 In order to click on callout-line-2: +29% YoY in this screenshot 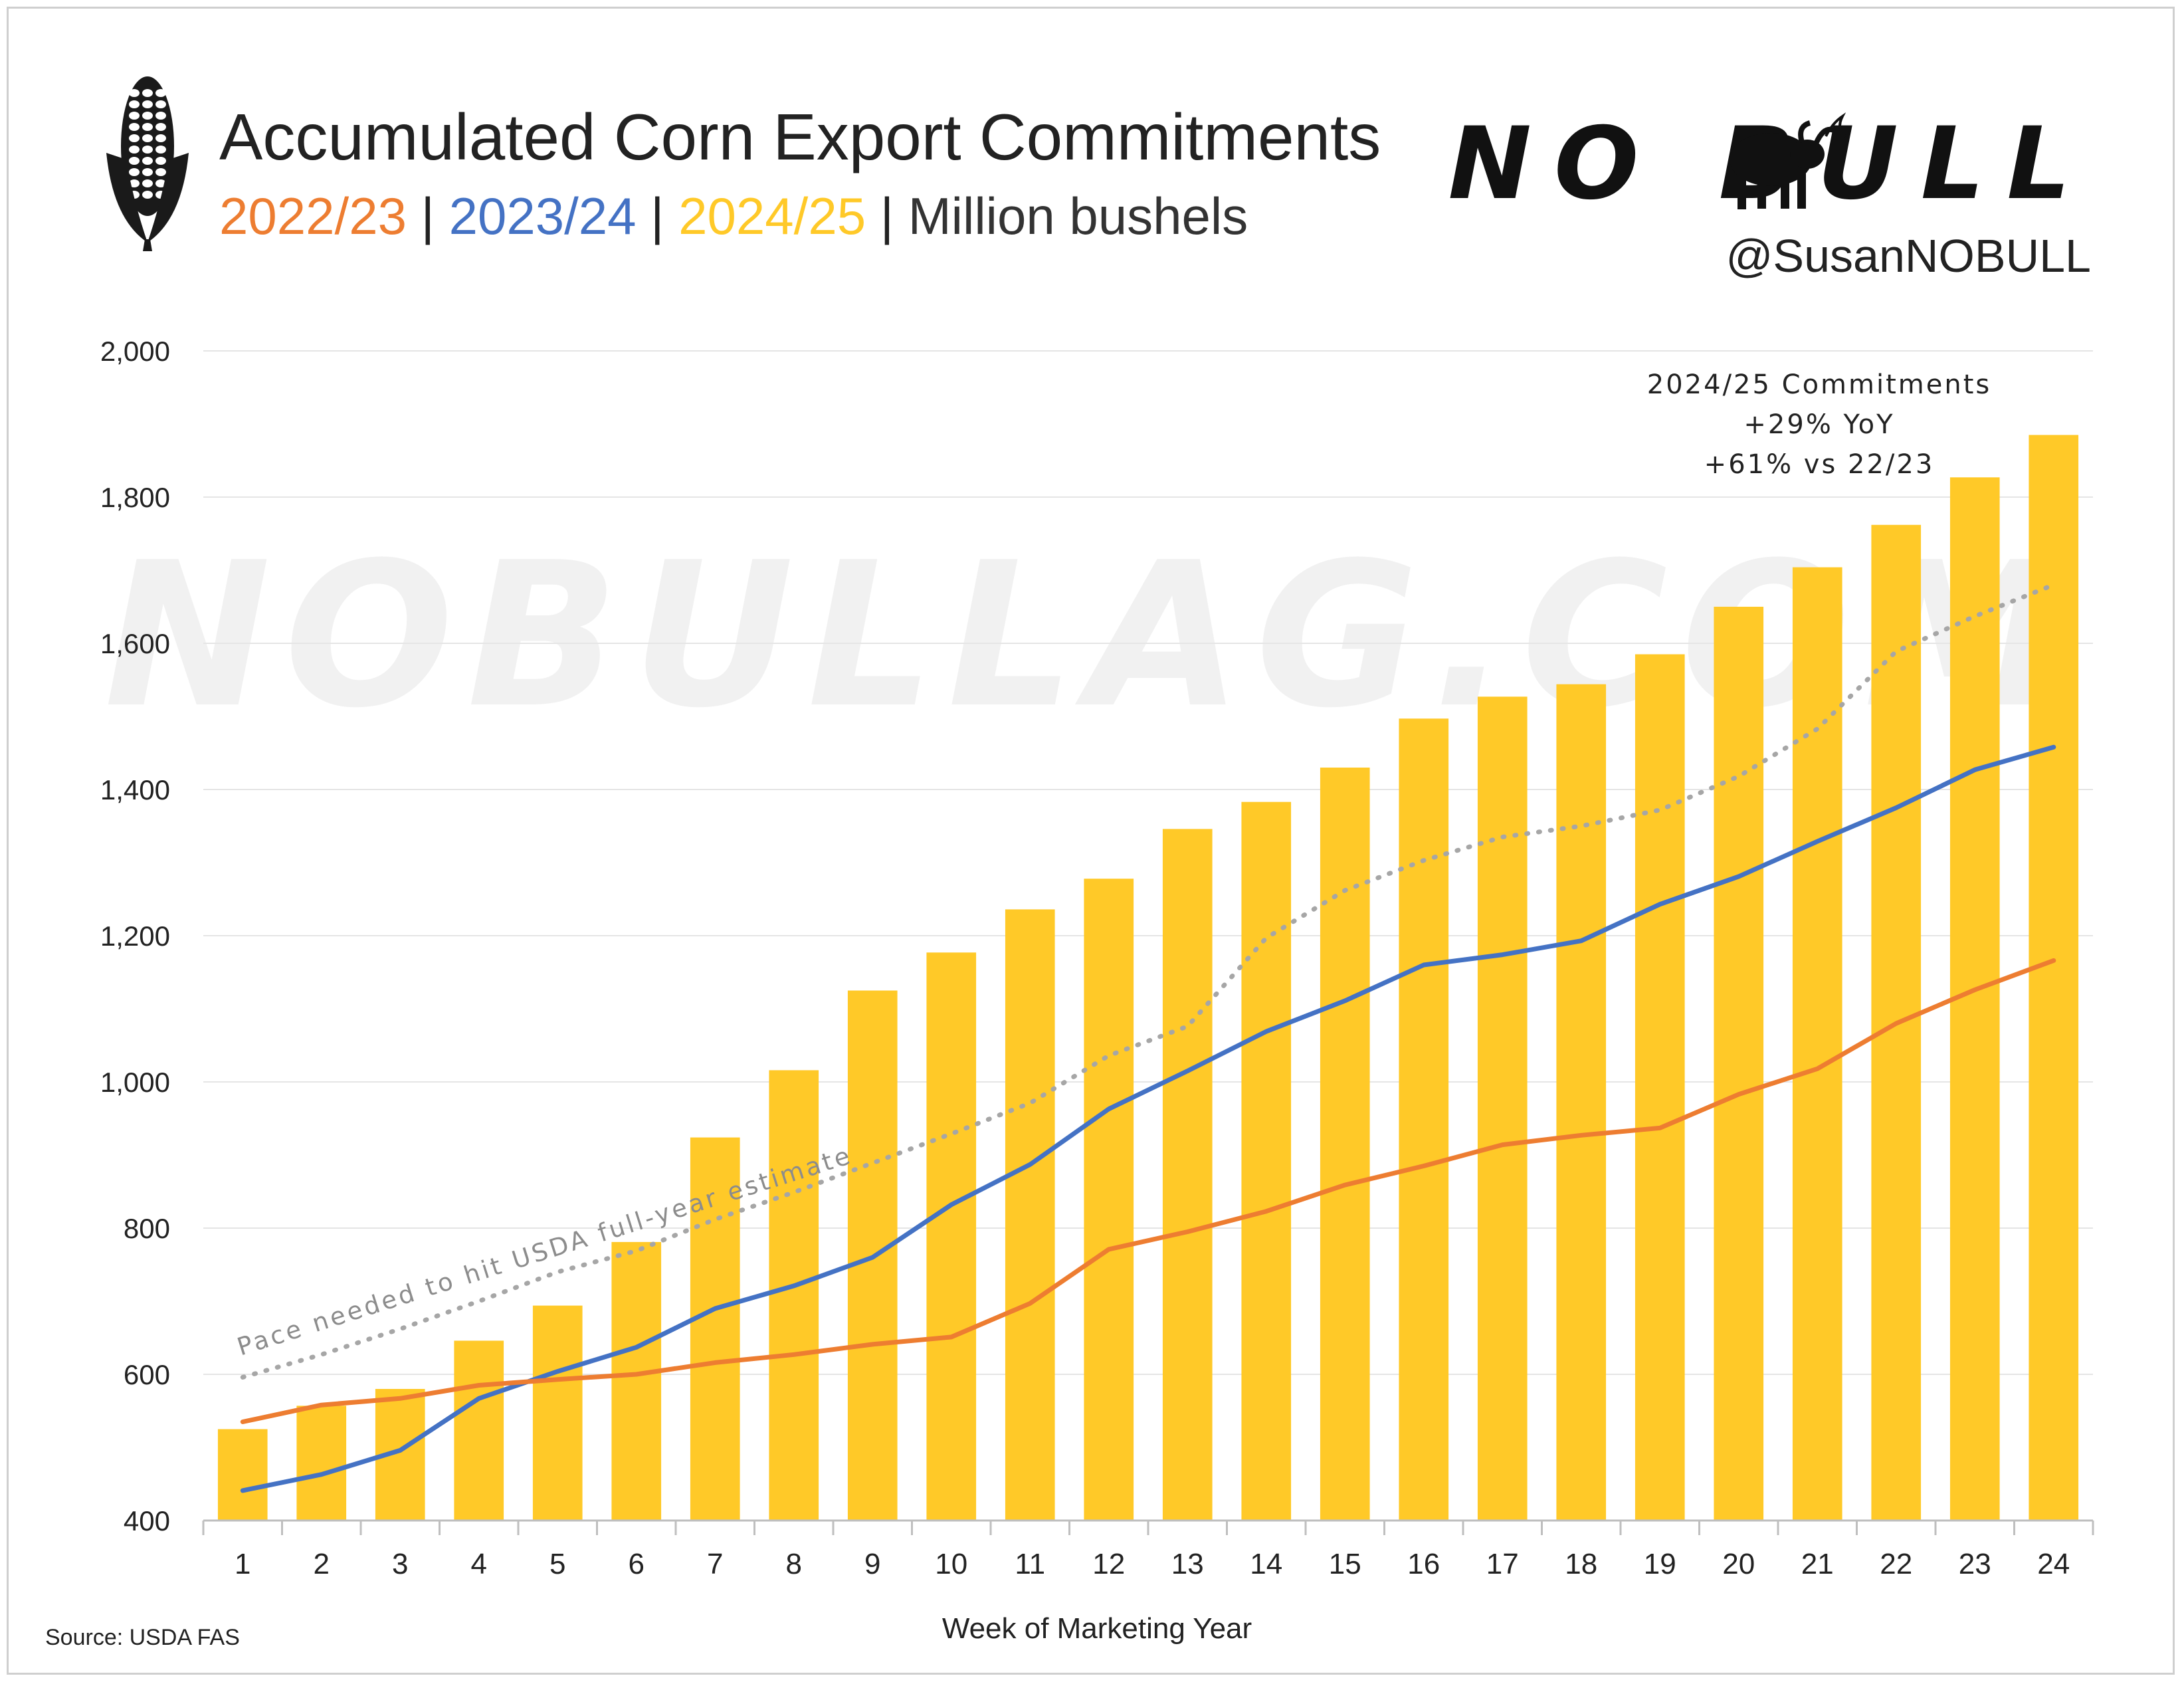, I will do `click(1818, 424)`.